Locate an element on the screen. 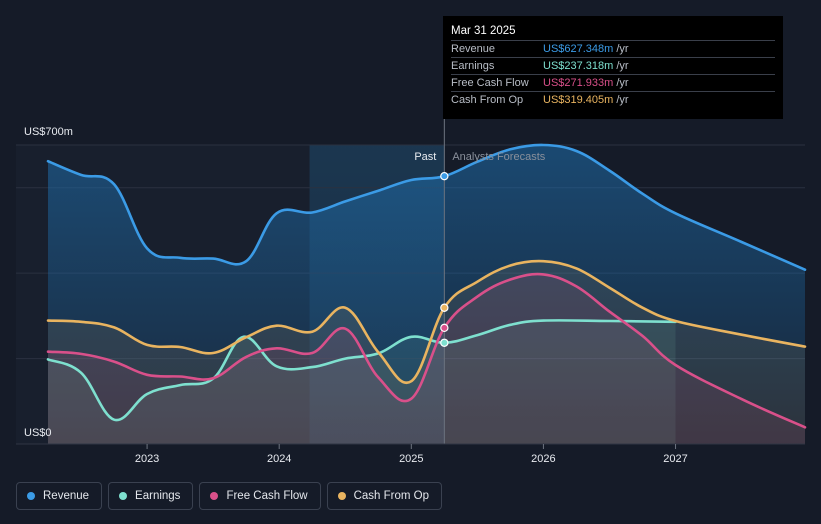 The width and height of the screenshot is (821, 524). tooltip-row-earnings: Earnings US$237.318m /yr is located at coordinates (613, 65).